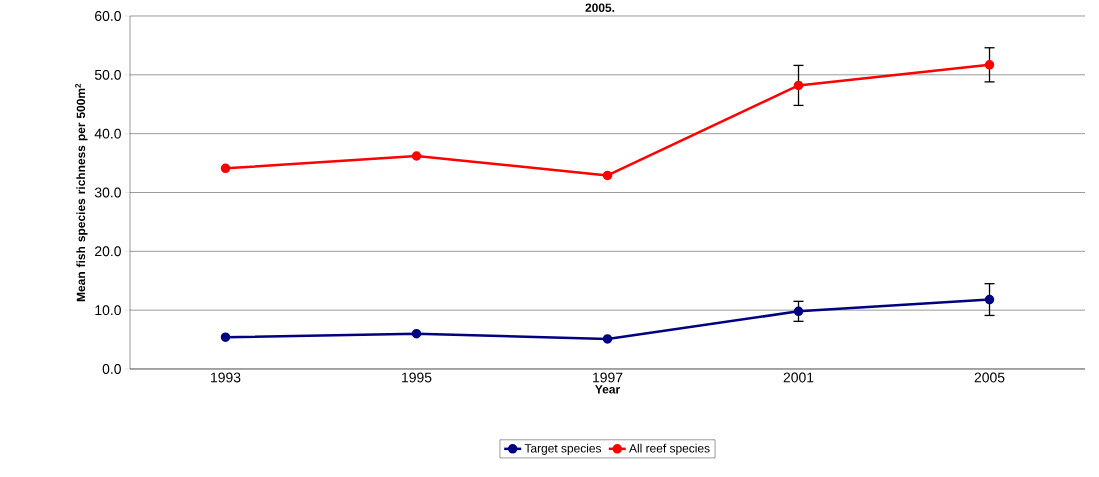 Image resolution: width=1099 pixels, height=477 pixels. I want to click on x-tick-label: 1993, so click(226, 377).